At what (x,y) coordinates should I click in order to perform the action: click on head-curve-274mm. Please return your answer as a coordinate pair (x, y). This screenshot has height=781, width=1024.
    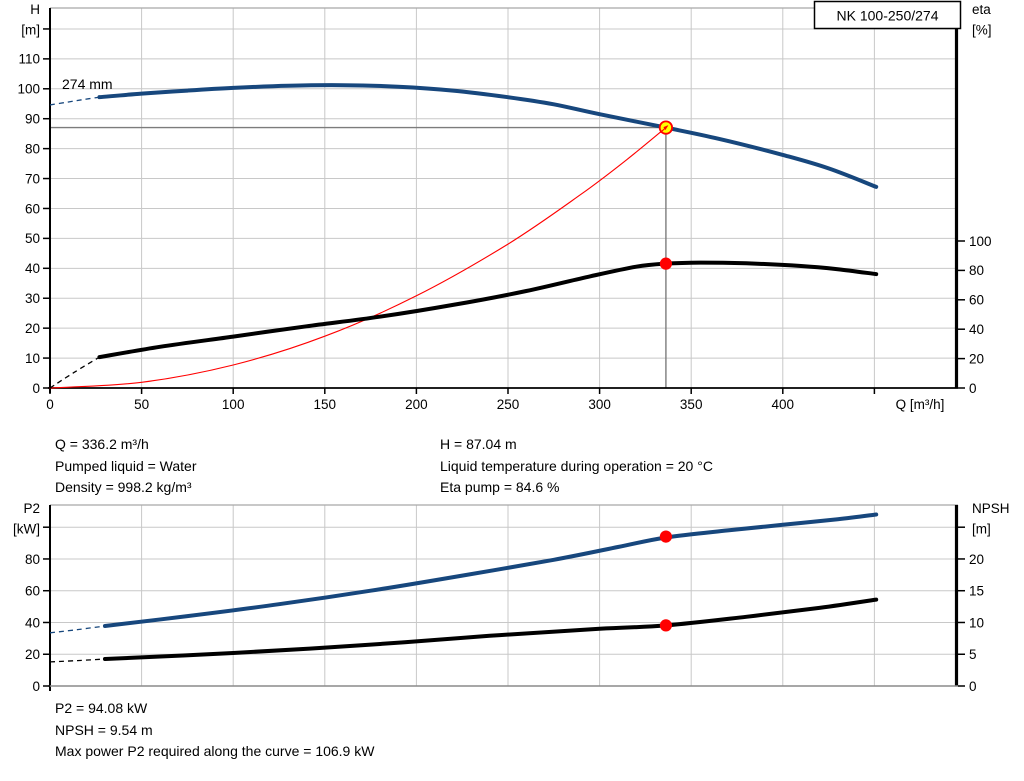
    Looking at the image, I should click on (488, 136).